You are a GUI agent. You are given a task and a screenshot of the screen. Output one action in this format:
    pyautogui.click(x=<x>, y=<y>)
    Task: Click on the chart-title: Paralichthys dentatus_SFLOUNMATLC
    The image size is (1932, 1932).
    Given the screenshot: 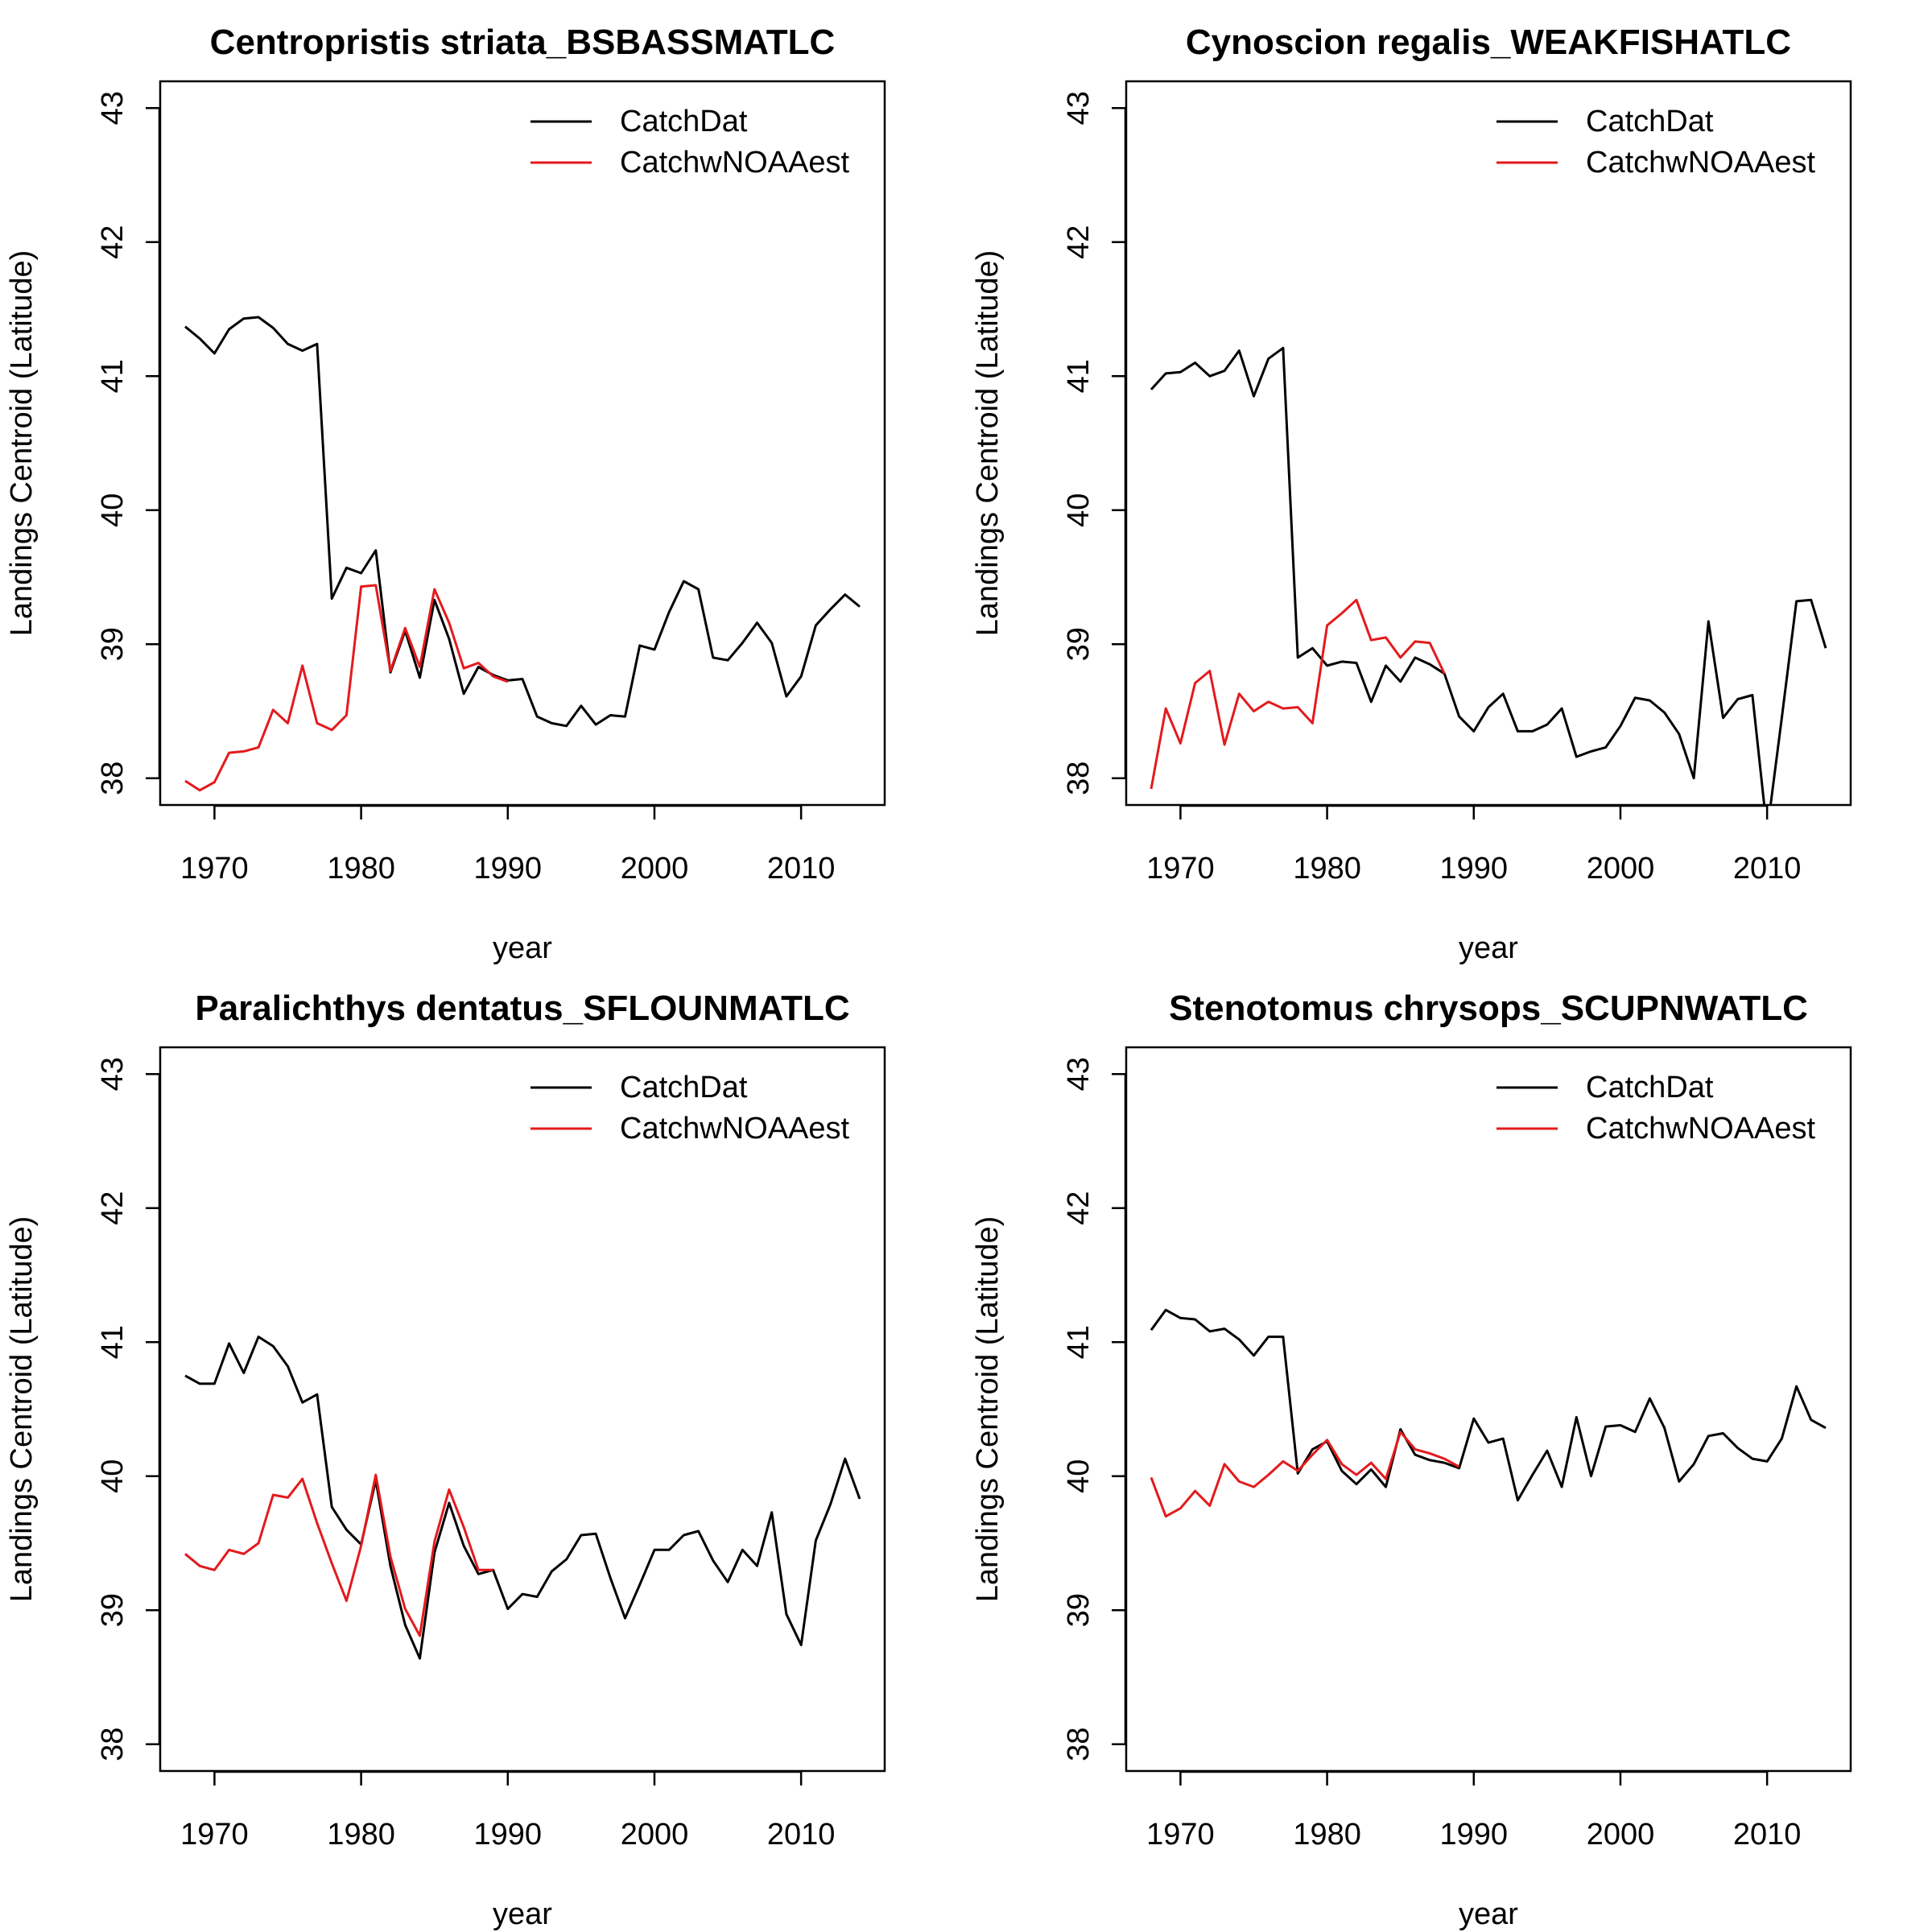 What is the action you would take?
    pyautogui.click(x=522, y=1008)
    